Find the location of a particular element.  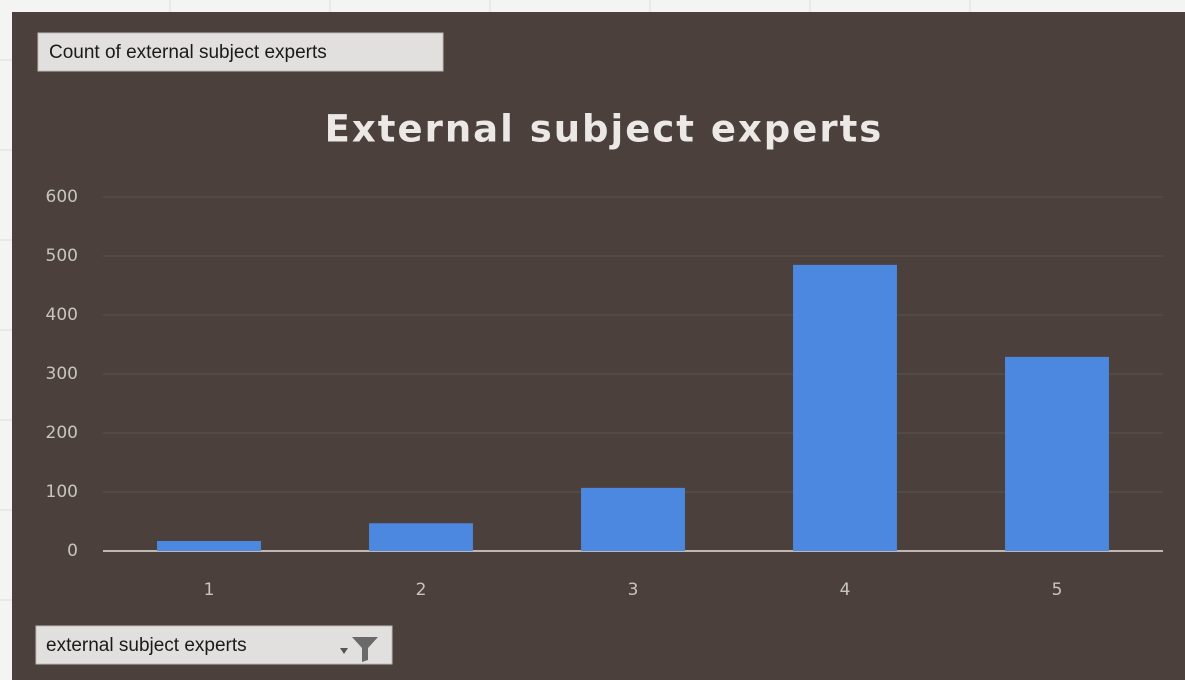

x-tick-label: 1 is located at coordinates (209, 590).